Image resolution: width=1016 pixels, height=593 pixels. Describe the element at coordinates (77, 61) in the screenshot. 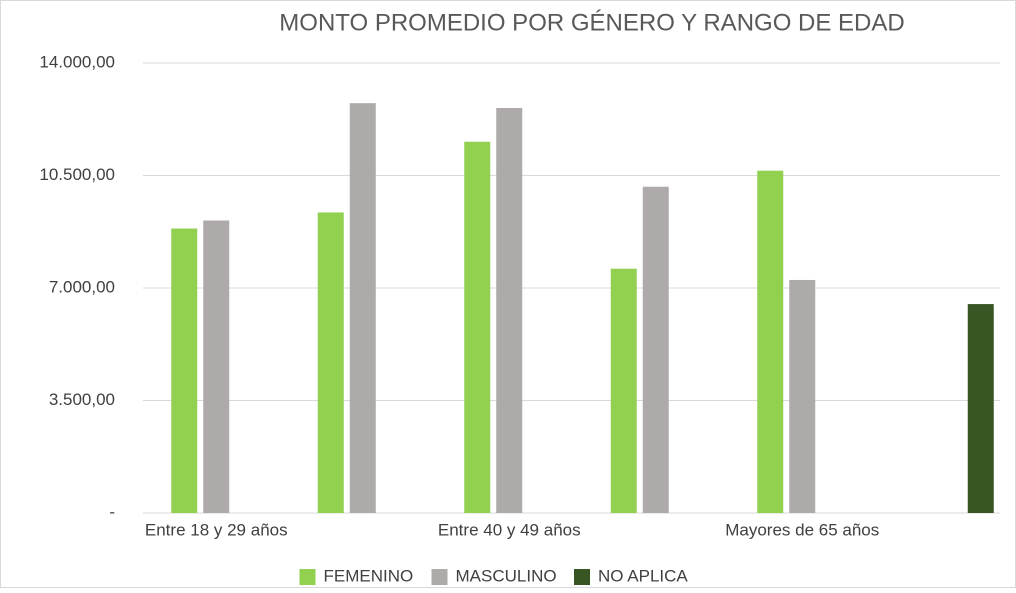

I see `y-tick-label: 14.000,00` at that location.